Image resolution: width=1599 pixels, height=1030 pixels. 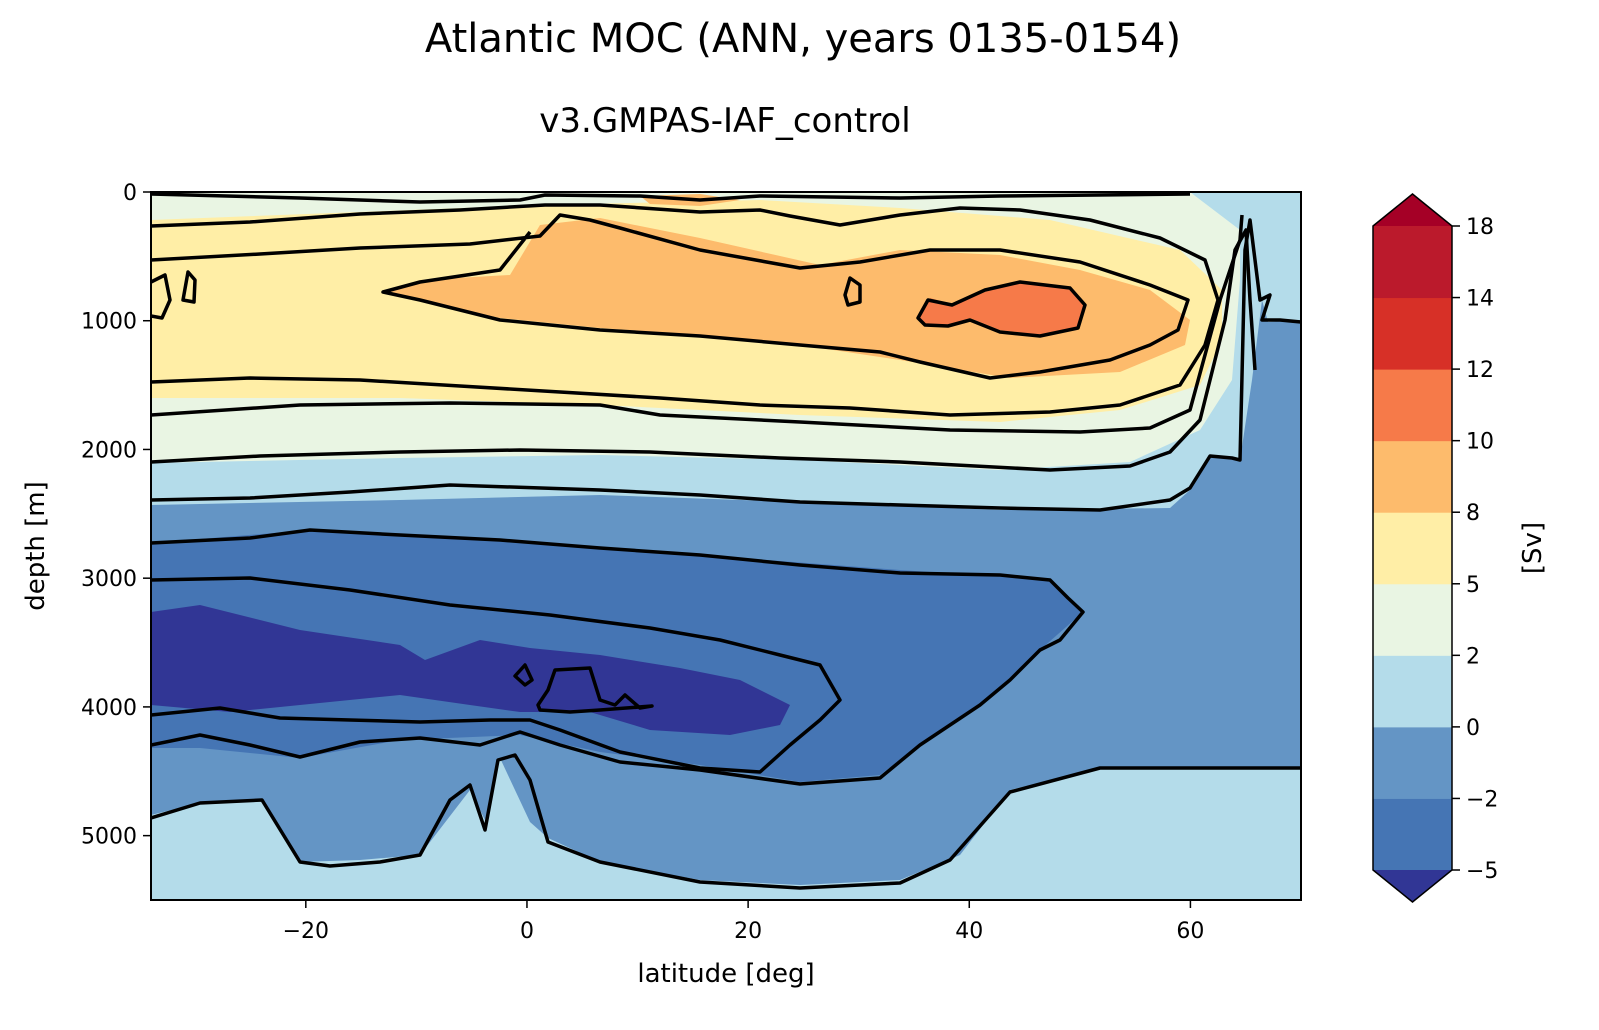 What do you see at coordinates (470, 670) in the screenshot?
I see `band-under-neg5` at bounding box center [470, 670].